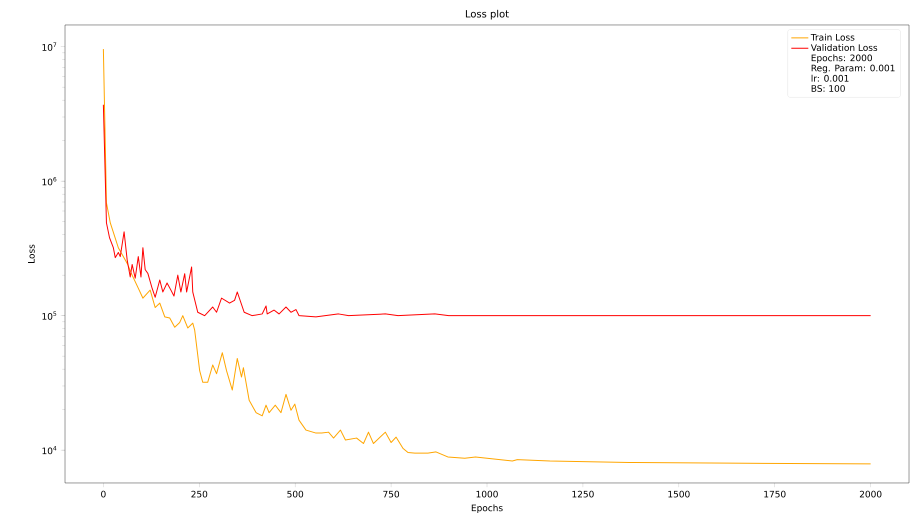  What do you see at coordinates (49, 316) in the screenshot?
I see `y-tick-label: 10$^{5}$` at bounding box center [49, 316].